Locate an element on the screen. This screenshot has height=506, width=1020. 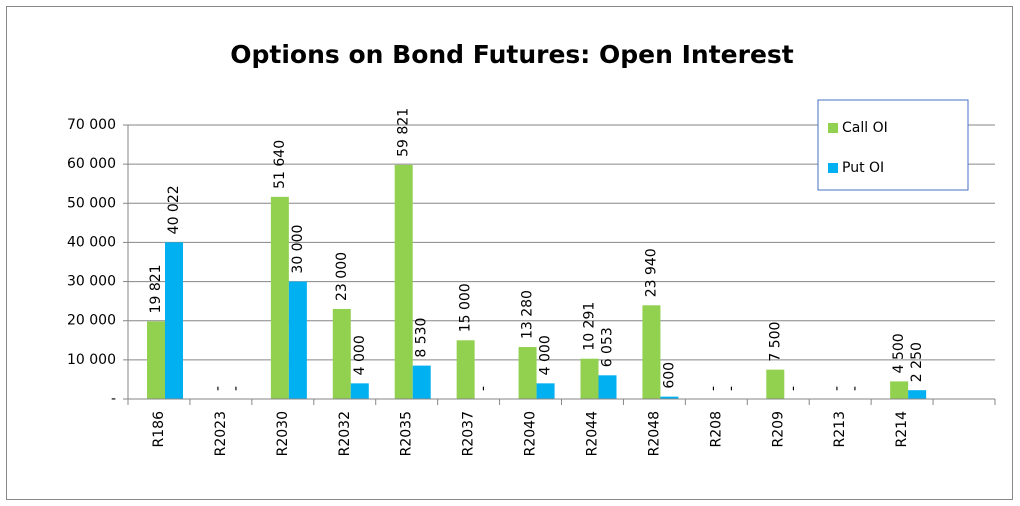
x-tick-label: R214 is located at coordinates (902, 429).